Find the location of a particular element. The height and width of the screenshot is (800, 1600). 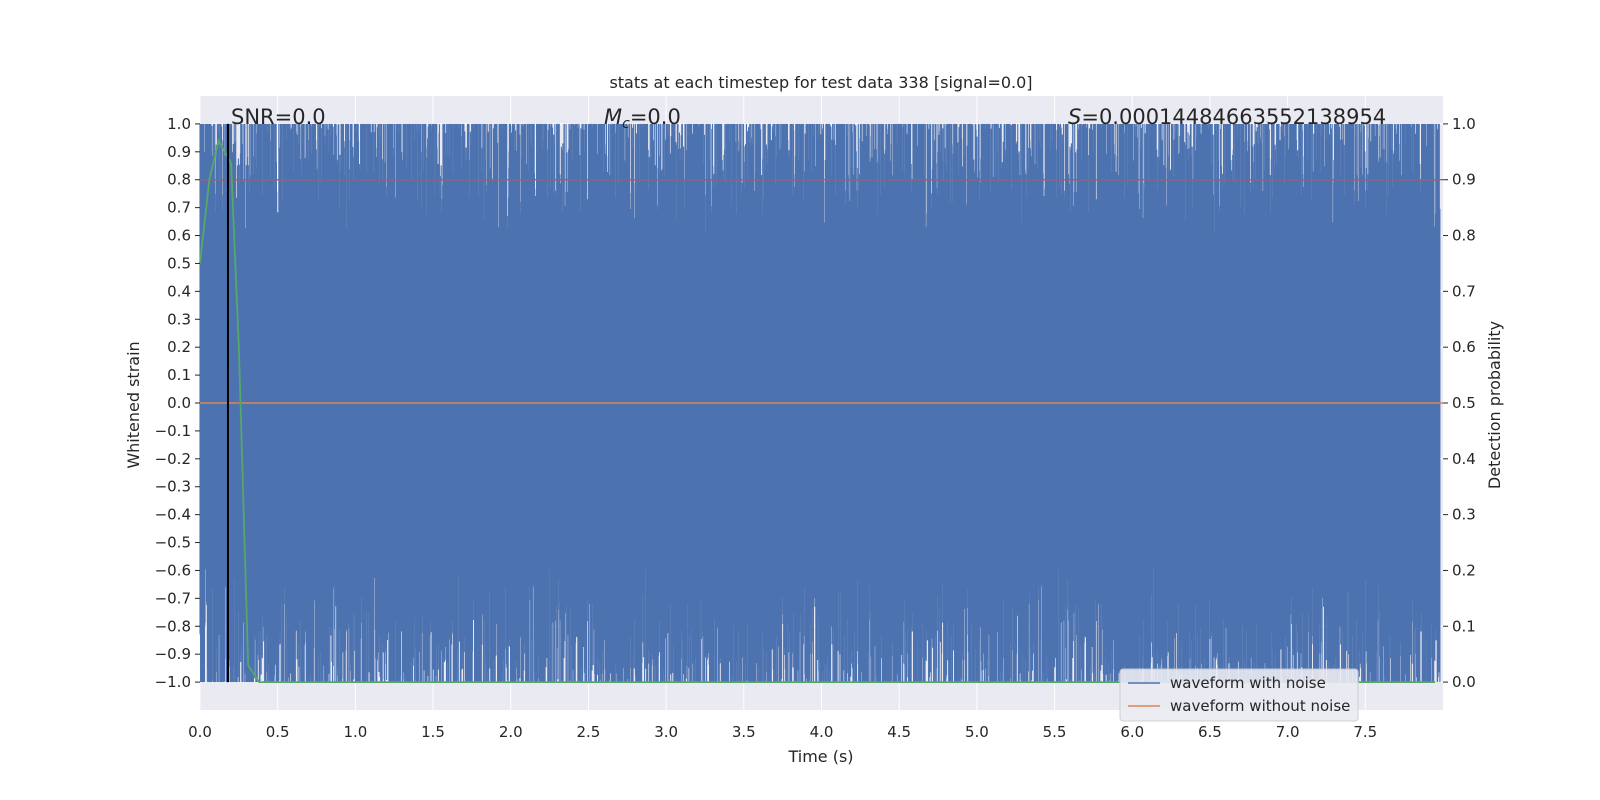

y-left-tick-label: 0.0 is located at coordinates (179, 403).